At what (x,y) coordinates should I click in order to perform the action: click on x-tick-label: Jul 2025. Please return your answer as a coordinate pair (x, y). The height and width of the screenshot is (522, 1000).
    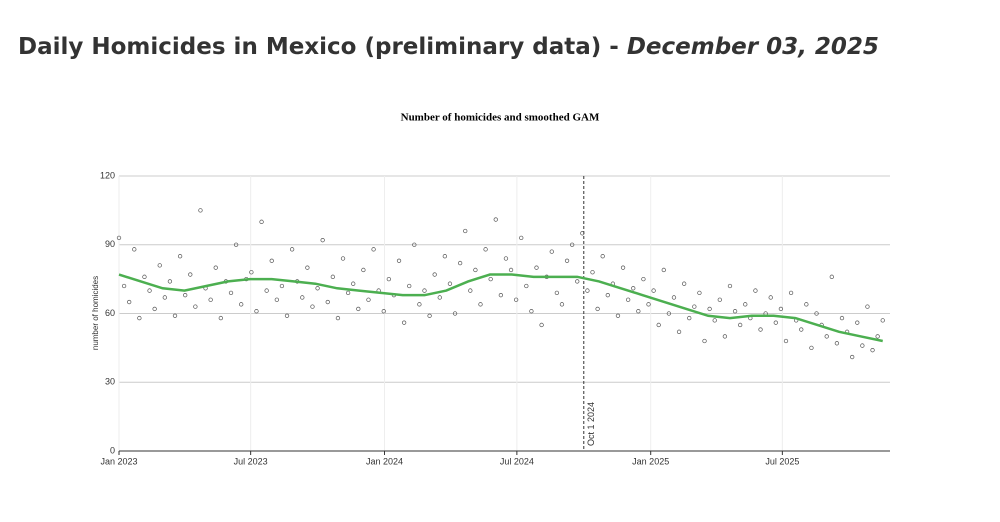
    Looking at the image, I should click on (782, 461).